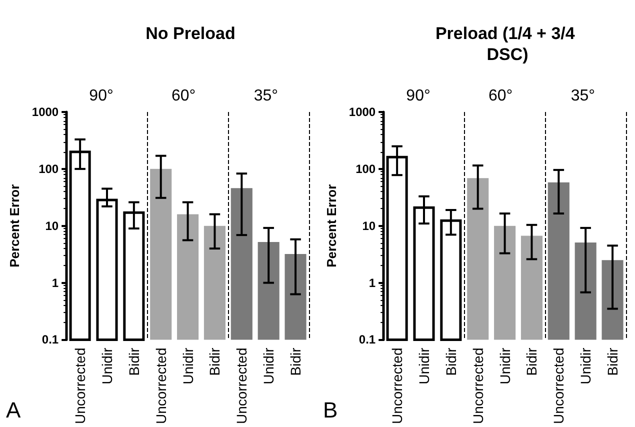  What do you see at coordinates (330, 410) in the screenshot?
I see `text: B` at bounding box center [330, 410].